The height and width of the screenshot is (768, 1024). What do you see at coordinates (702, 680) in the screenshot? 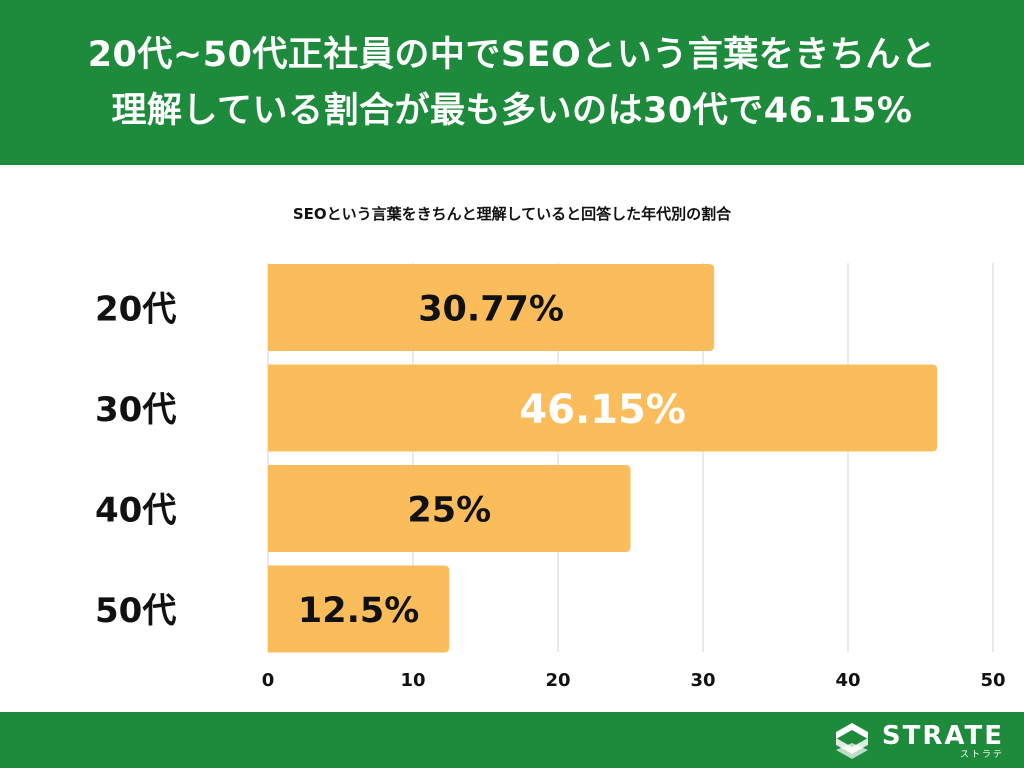
I see `x-tick-label: 30` at bounding box center [702, 680].